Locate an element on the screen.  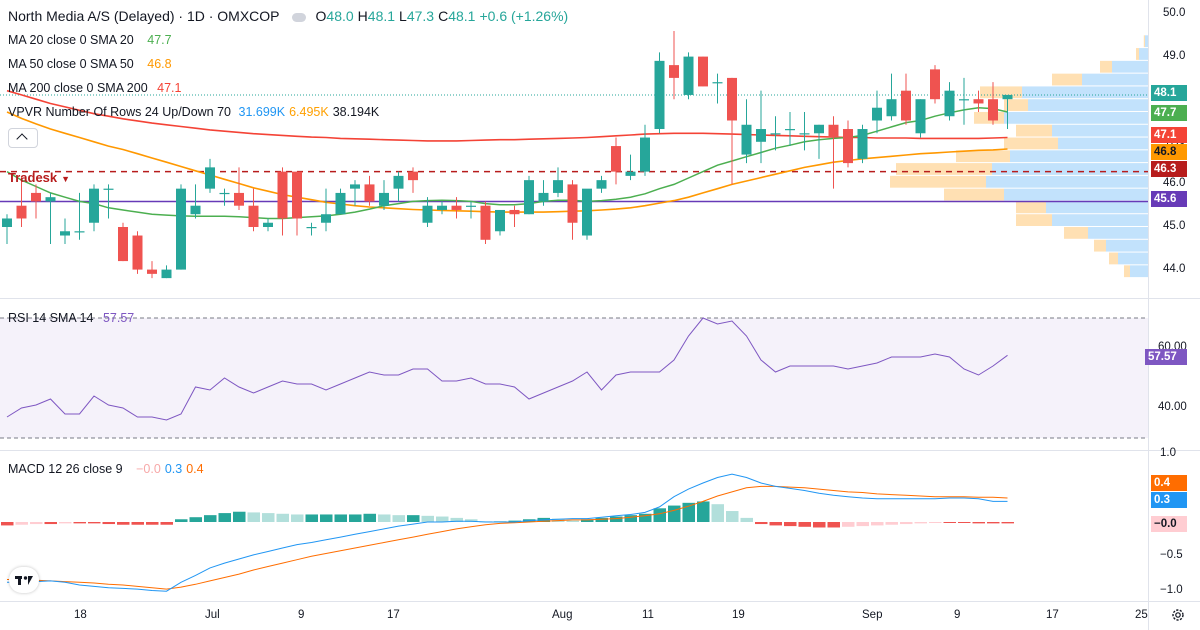
ma50-line is located at coordinates (507, 162).